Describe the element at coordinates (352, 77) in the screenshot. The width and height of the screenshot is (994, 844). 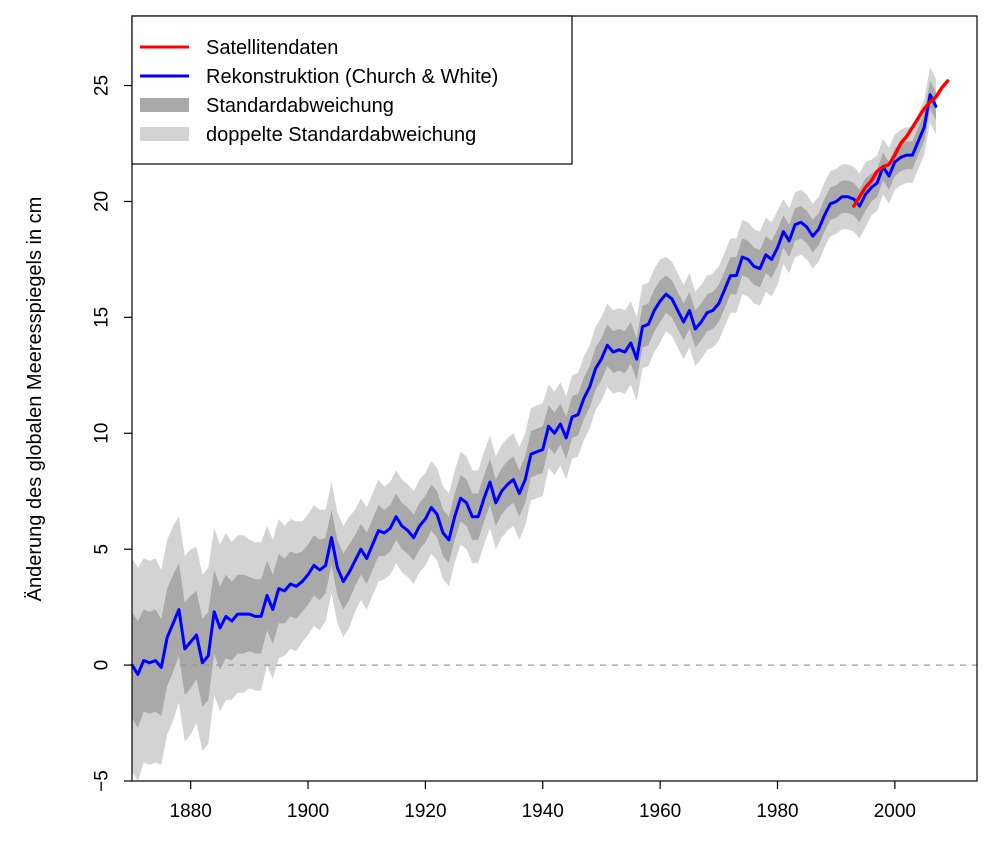
I see `legend-label: Rekonstruktion (Church & White)` at that location.